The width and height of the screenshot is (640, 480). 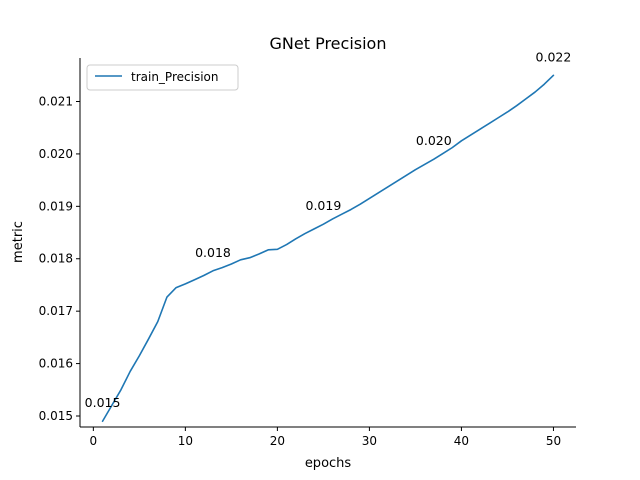 I want to click on x-ticks: 0 10 20 30 40 50, so click(x=325, y=437).